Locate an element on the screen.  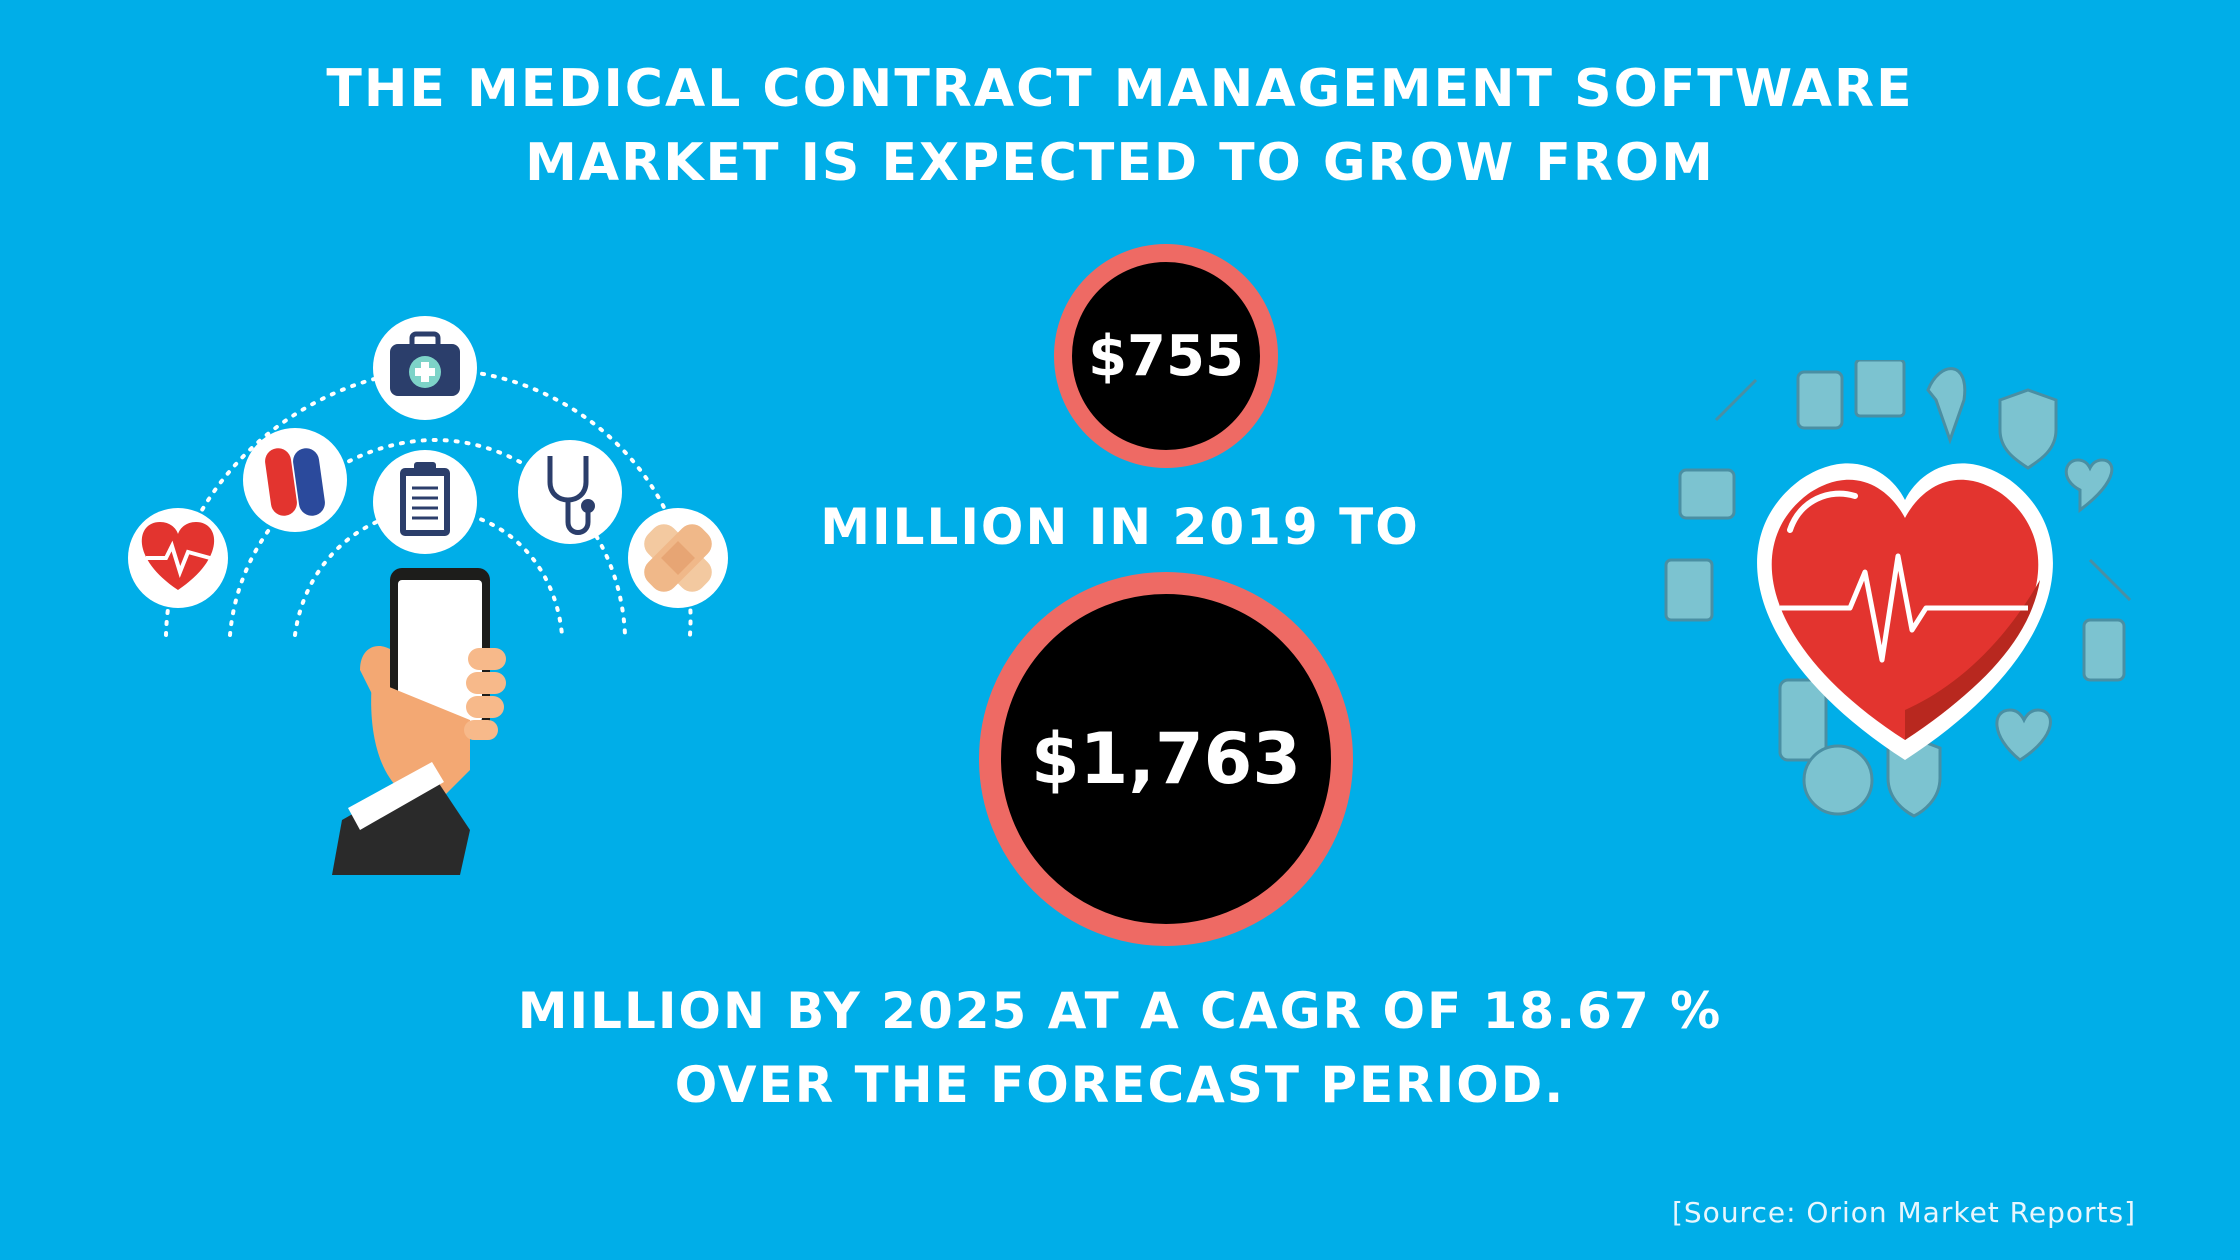
end-value: $1,763 is located at coordinates (1166, 759).